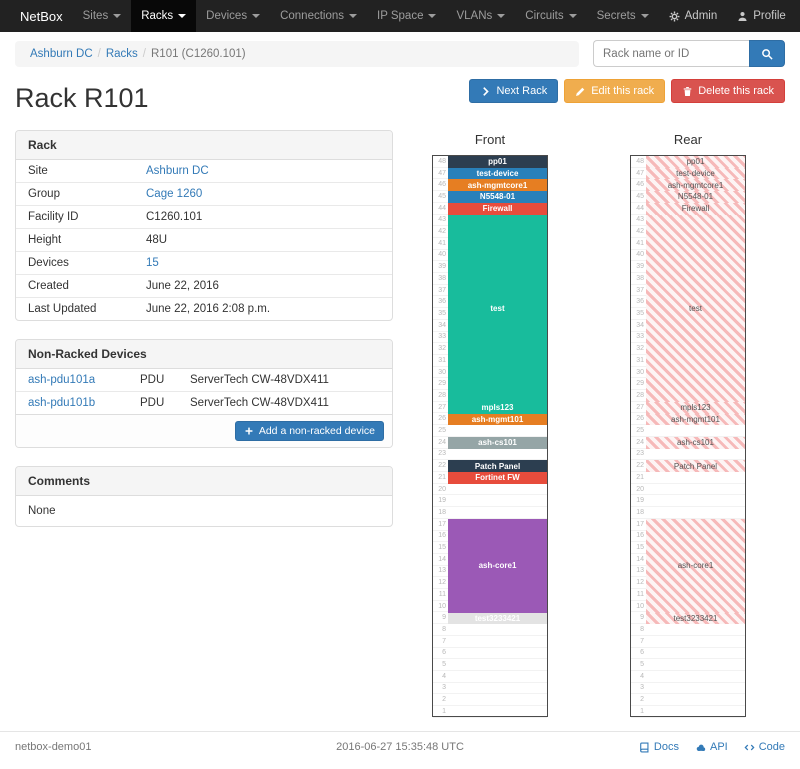 The image size is (800, 769). Describe the element at coordinates (204, 145) in the screenshot. I see `rack-panel-title: Rack` at that location.